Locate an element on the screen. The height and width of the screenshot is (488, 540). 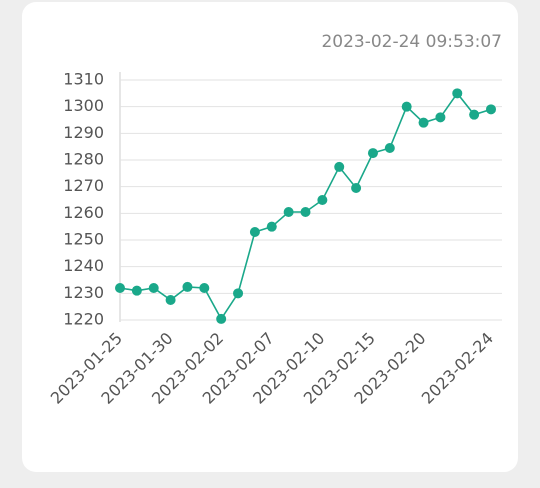
y-tick-label: 1280 is located at coordinates (83, 159).